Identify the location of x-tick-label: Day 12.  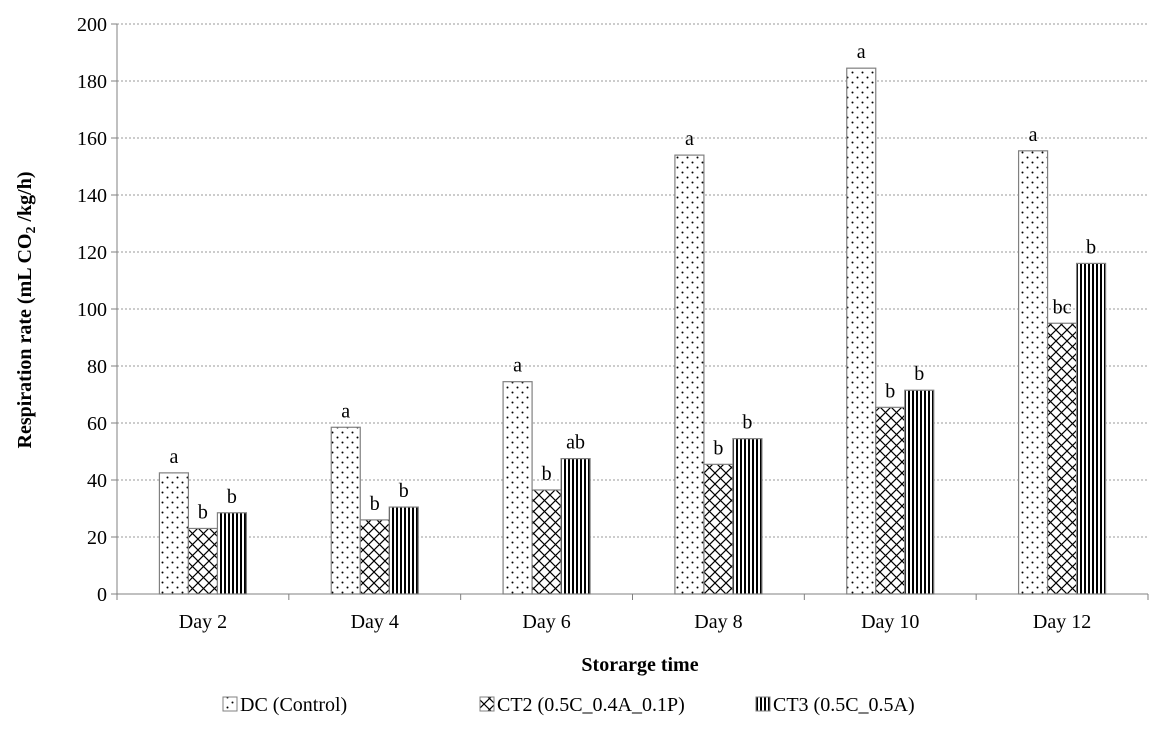
(1062, 622).